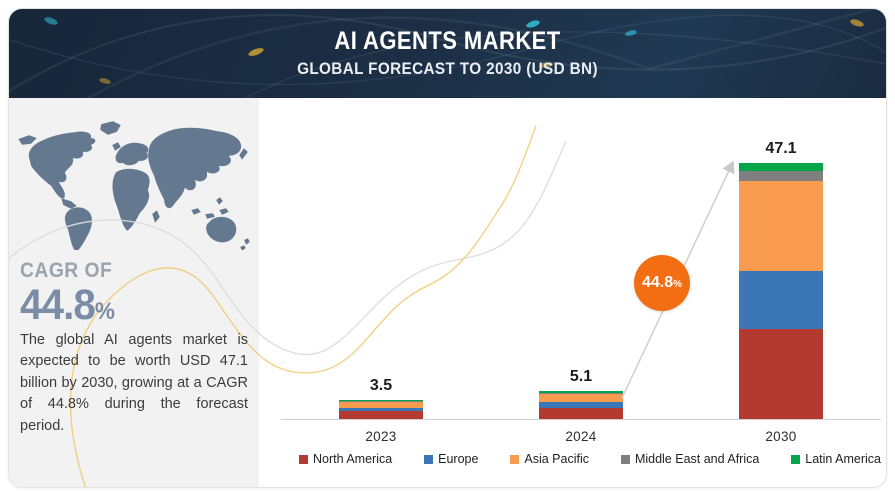 This screenshot has height=495, width=895. I want to click on legend-item-north-america: North America, so click(345, 459).